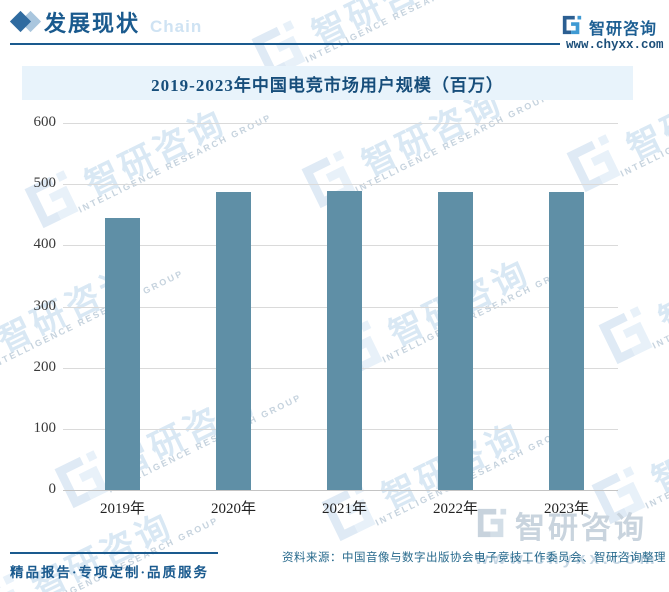  I want to click on section-title: 发展现状, so click(92, 23).